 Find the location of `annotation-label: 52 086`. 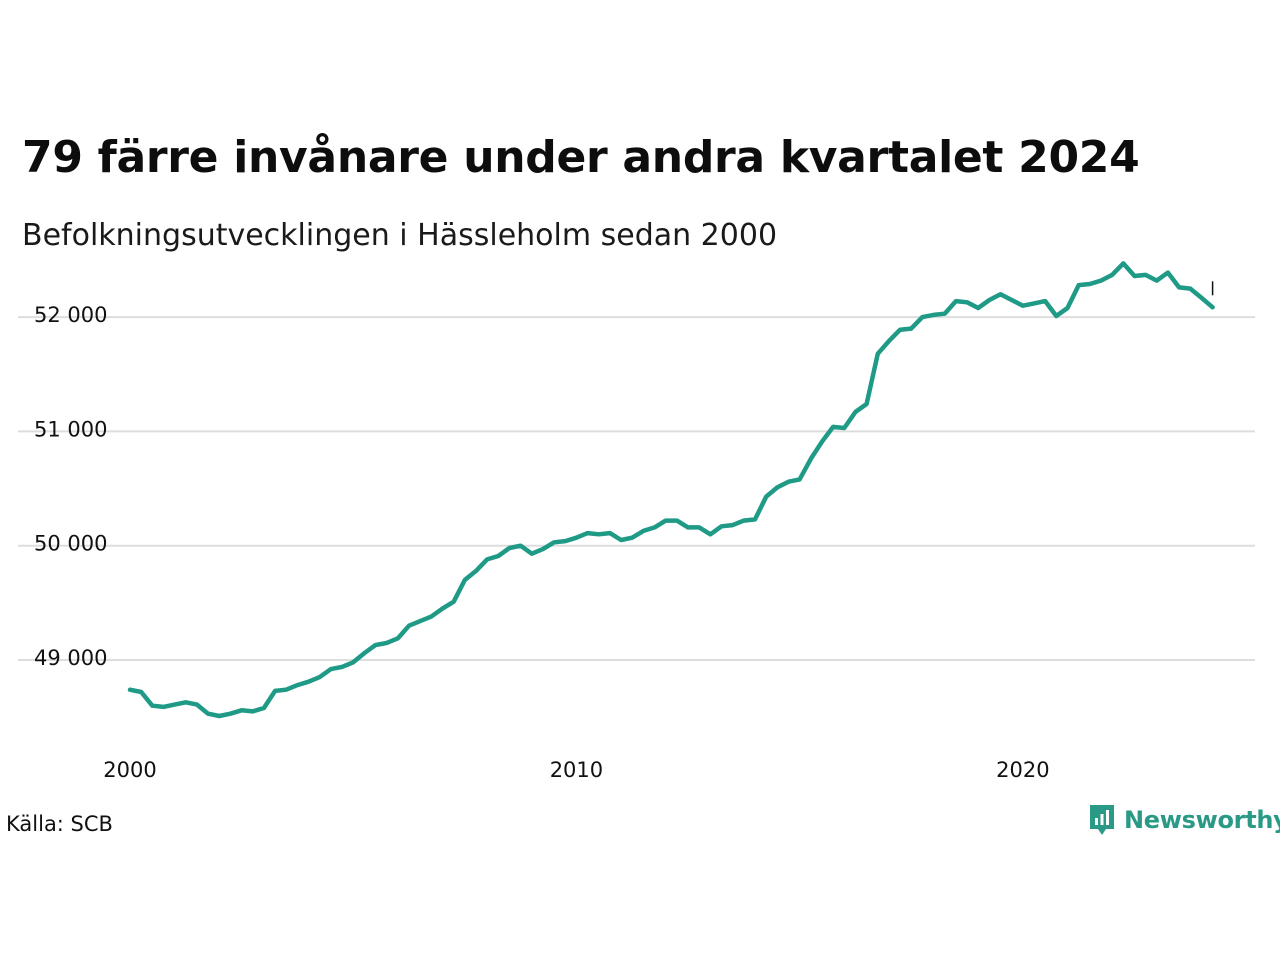

annotation-label: 52 086 is located at coordinates (1183, 263).